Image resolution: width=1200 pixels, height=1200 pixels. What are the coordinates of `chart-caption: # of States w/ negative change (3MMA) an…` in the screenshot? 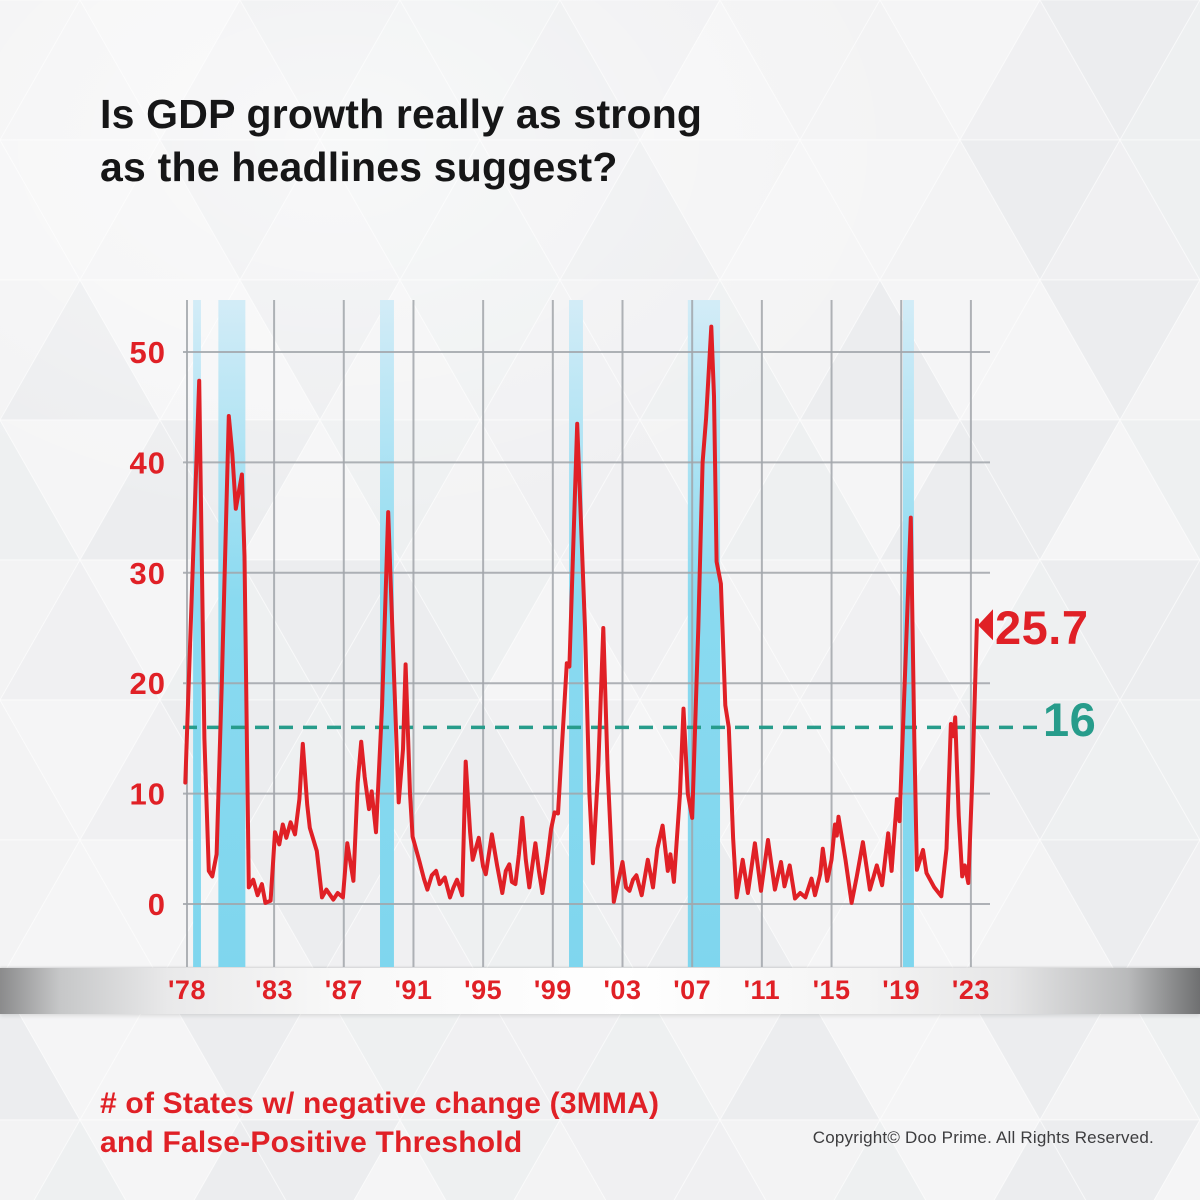 It's located at (379, 1123).